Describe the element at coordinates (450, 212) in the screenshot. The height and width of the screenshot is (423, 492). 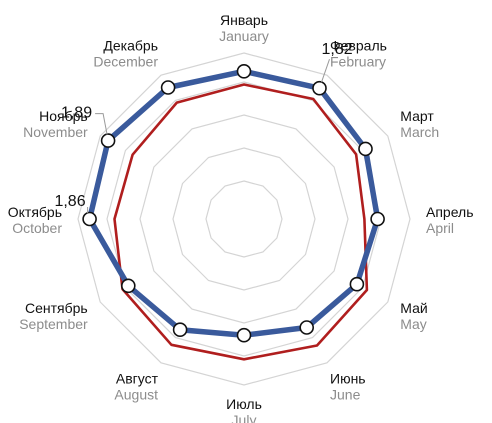
I see `label-ru-april: Апрель` at that location.